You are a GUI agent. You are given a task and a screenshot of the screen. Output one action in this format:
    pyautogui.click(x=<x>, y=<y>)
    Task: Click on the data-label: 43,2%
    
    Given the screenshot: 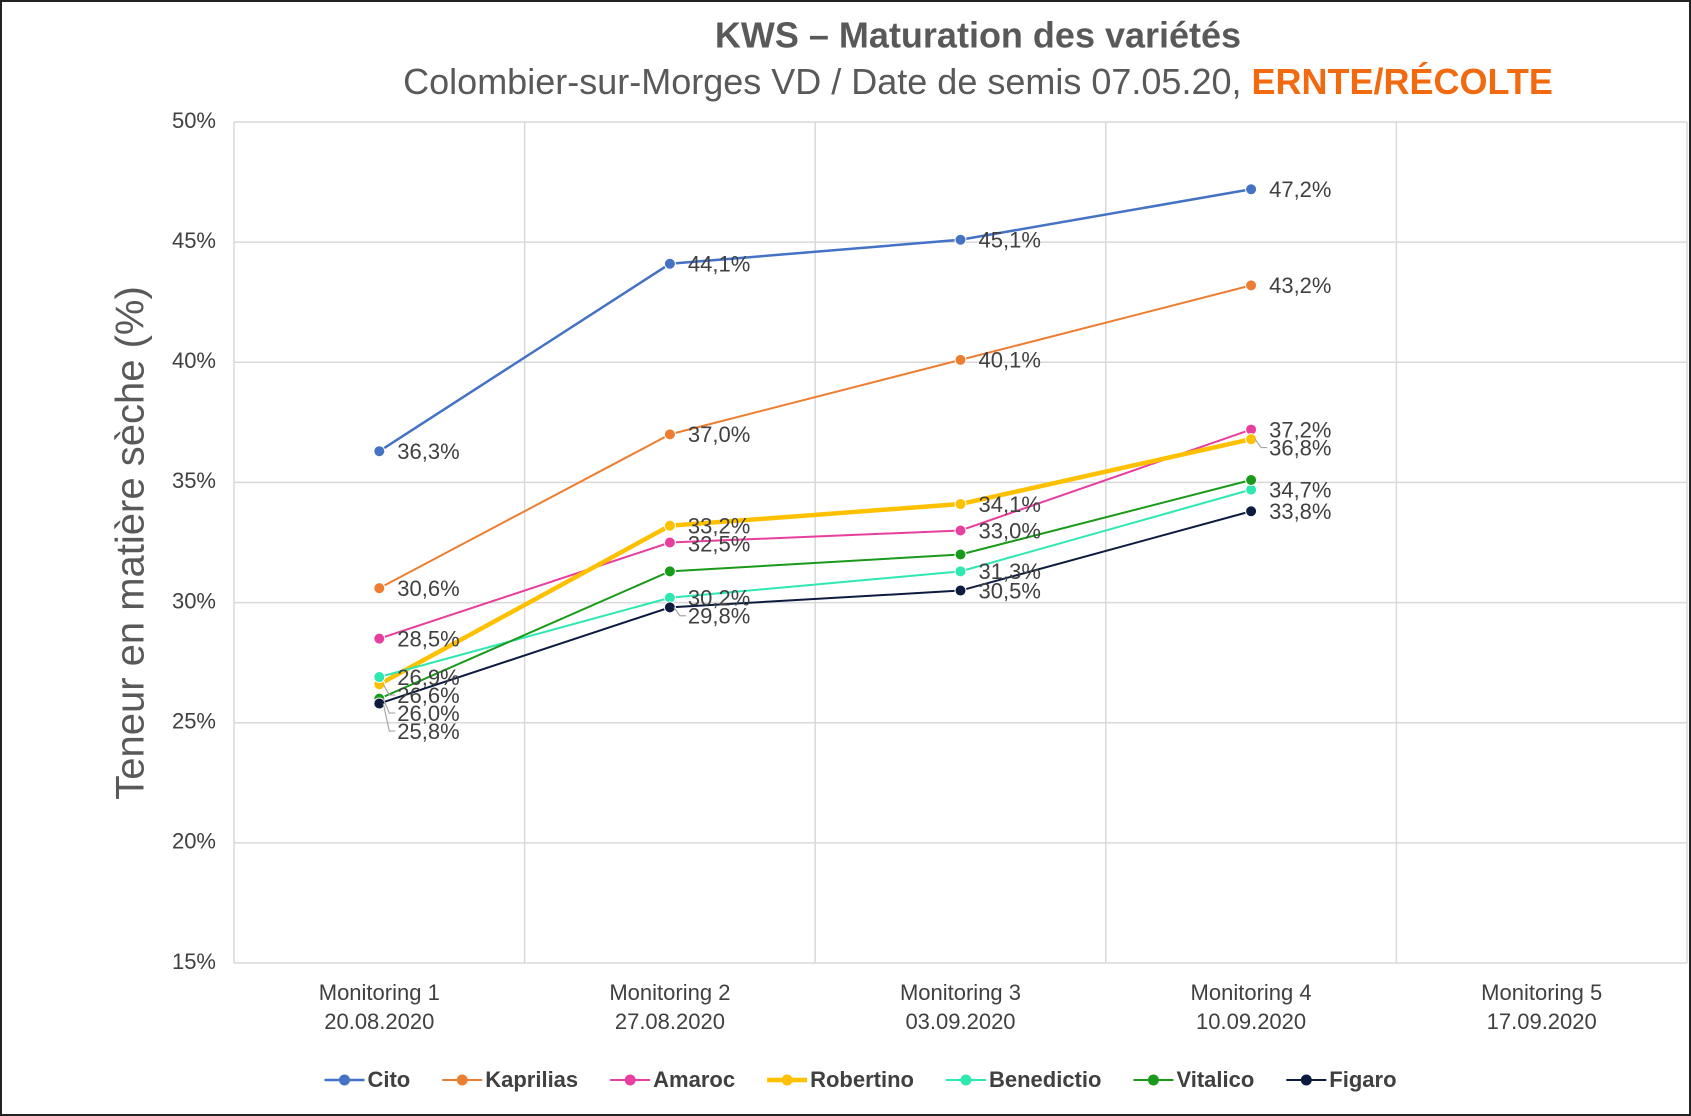 What is the action you would take?
    pyautogui.click(x=1300, y=285)
    